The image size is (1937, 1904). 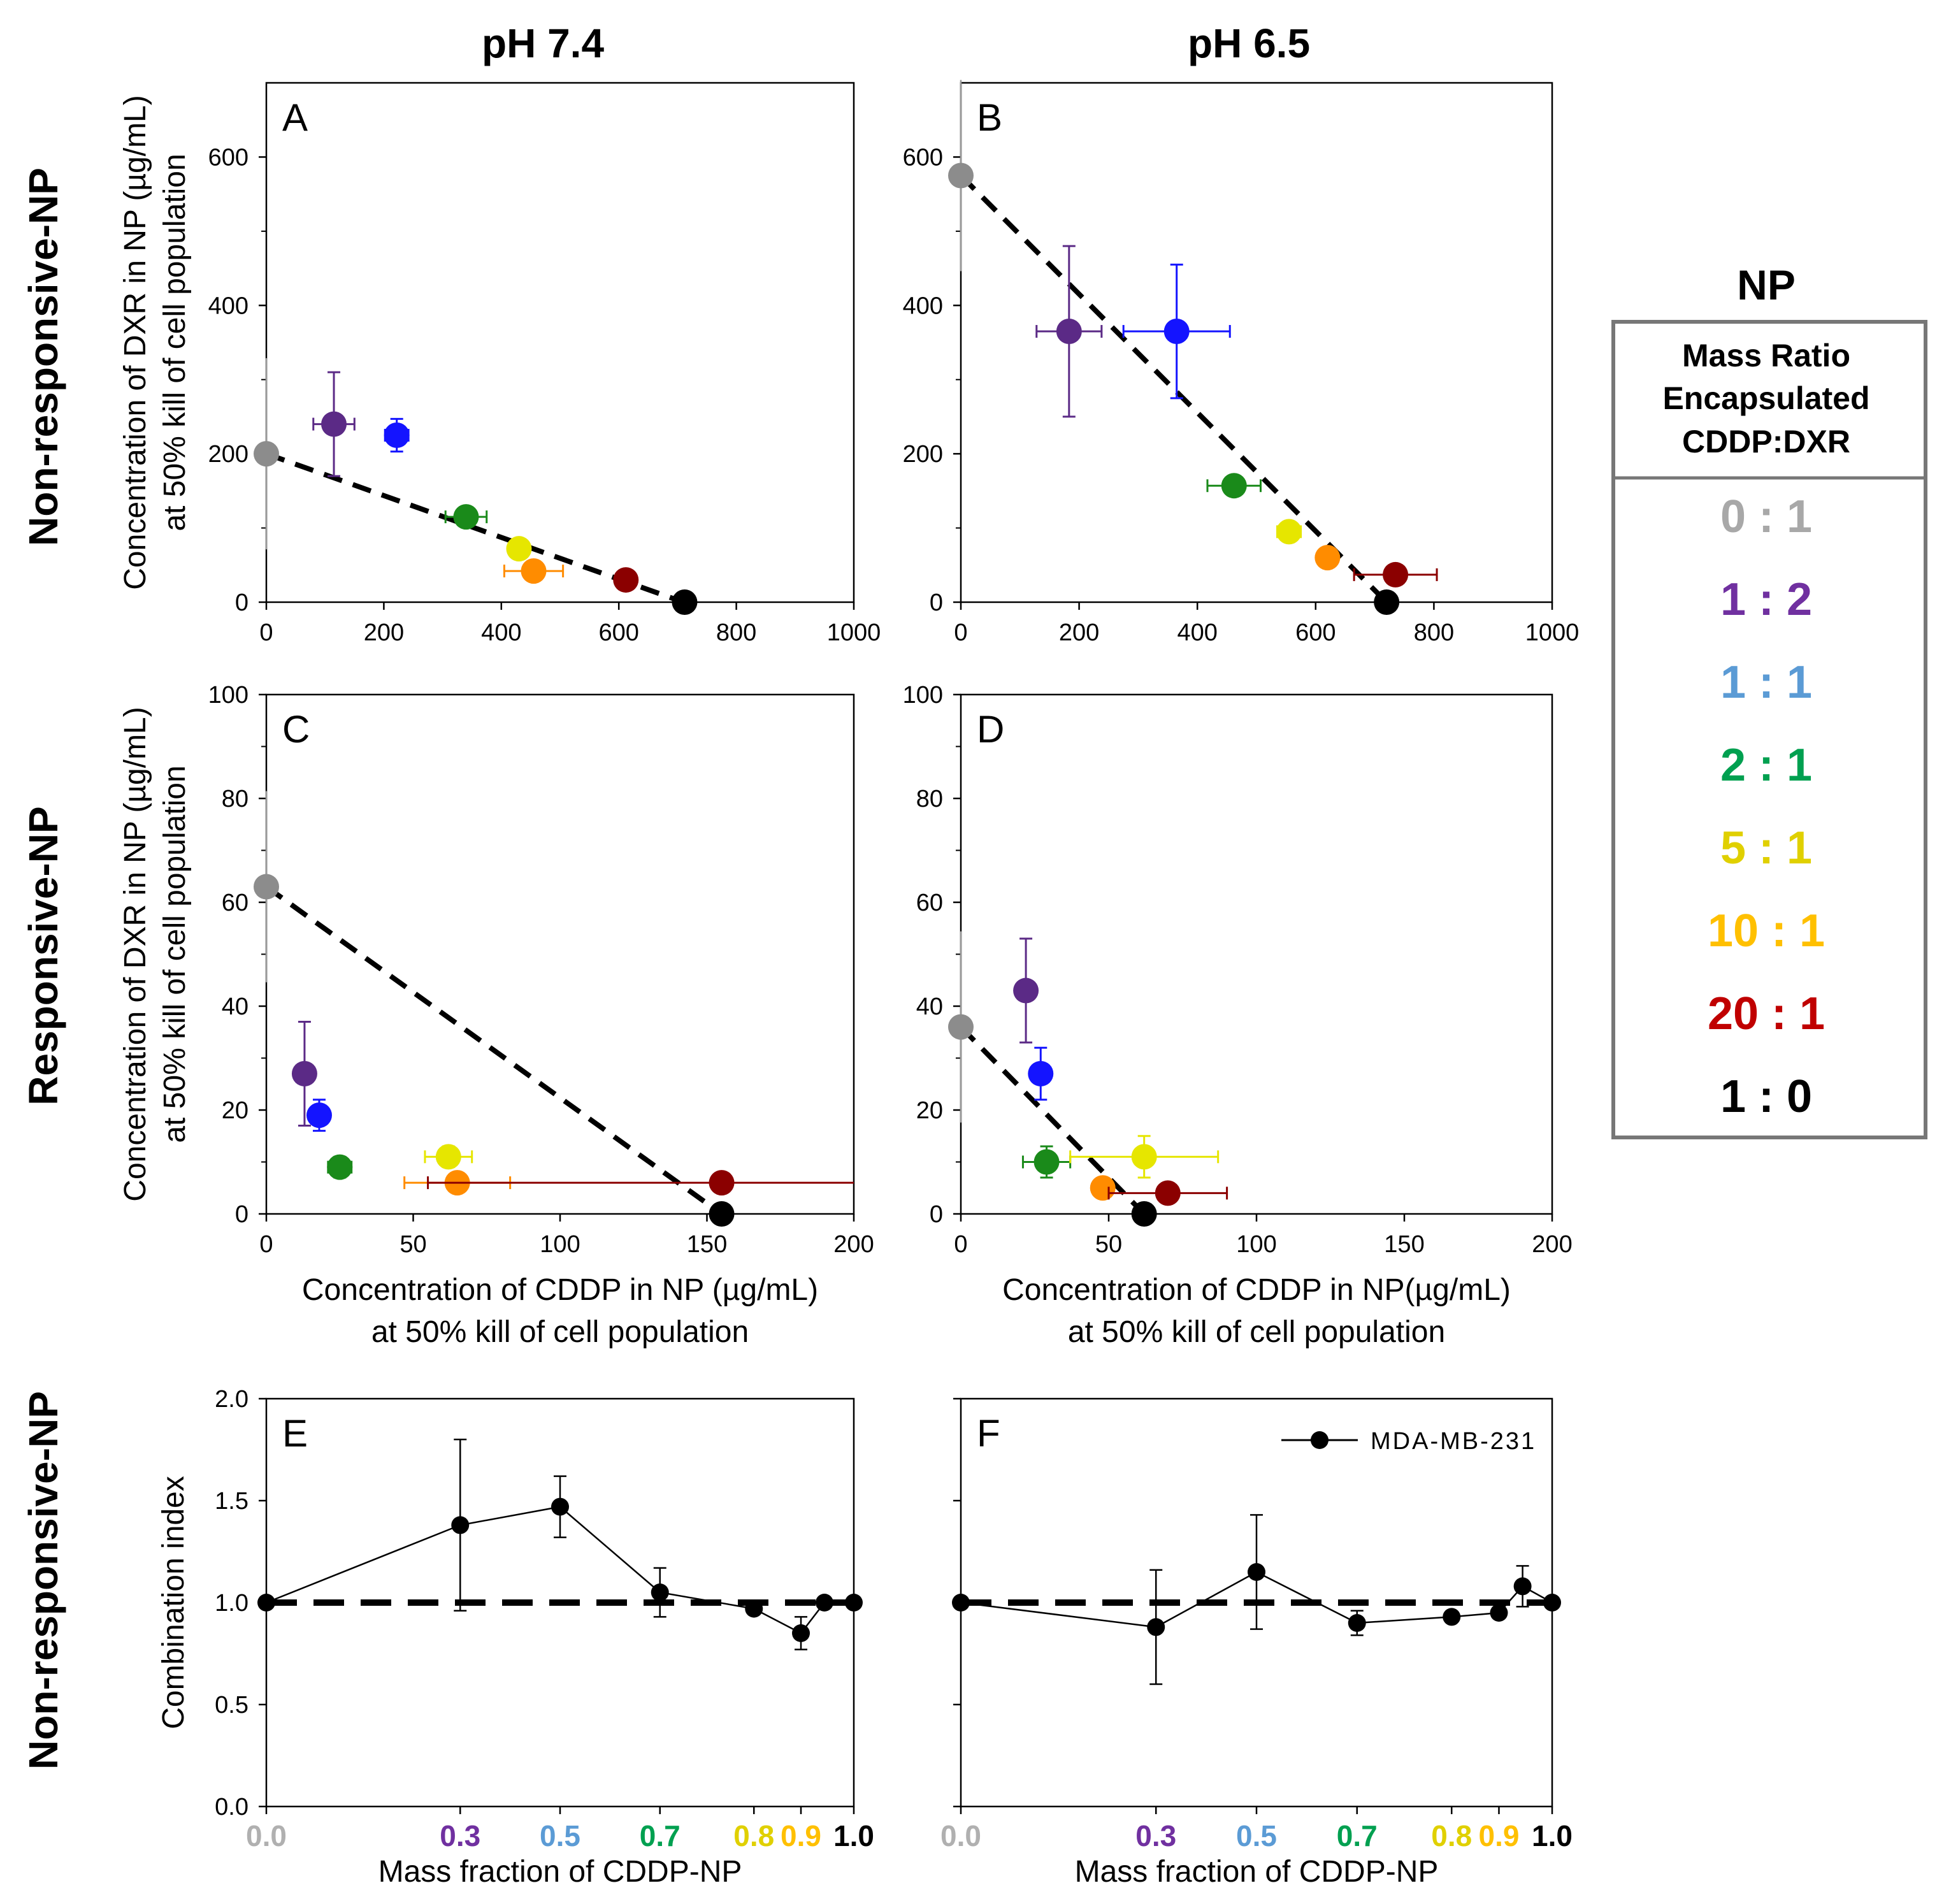 I want to click on legend-header-line-2: Encapsulated, so click(x=1765, y=398).